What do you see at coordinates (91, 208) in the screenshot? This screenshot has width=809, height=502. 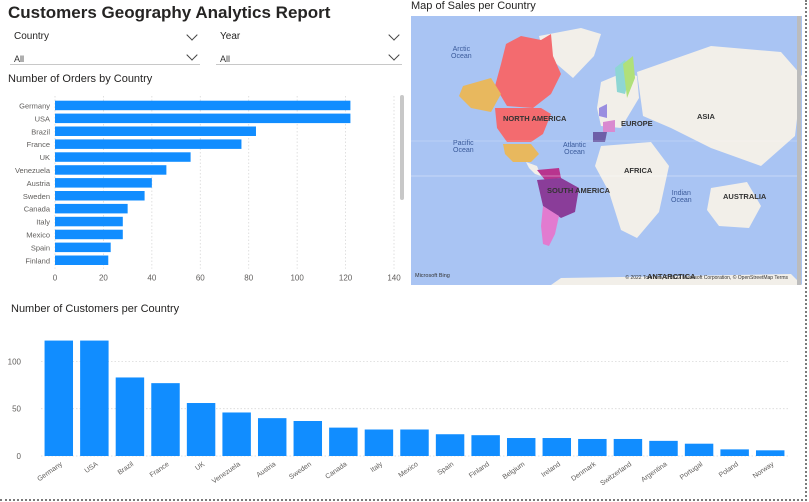 I see `orders-bar-canada` at bounding box center [91, 208].